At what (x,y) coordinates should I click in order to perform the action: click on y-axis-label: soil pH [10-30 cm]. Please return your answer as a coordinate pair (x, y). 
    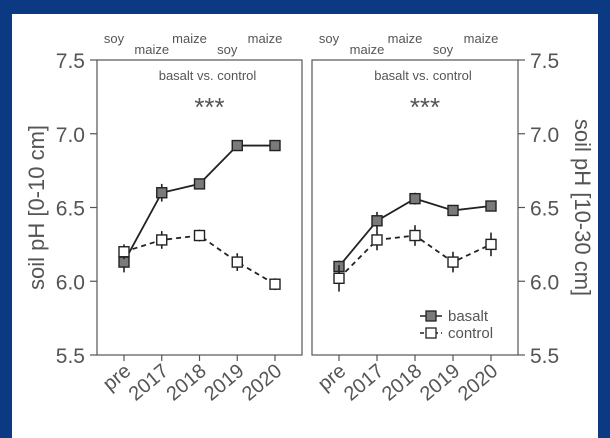
    Looking at the image, I should click on (582, 207).